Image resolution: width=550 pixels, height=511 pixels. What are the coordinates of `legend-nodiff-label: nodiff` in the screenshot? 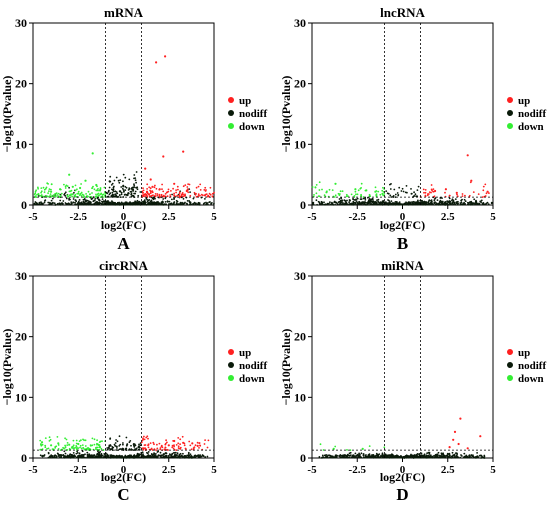 It's located at (253, 114).